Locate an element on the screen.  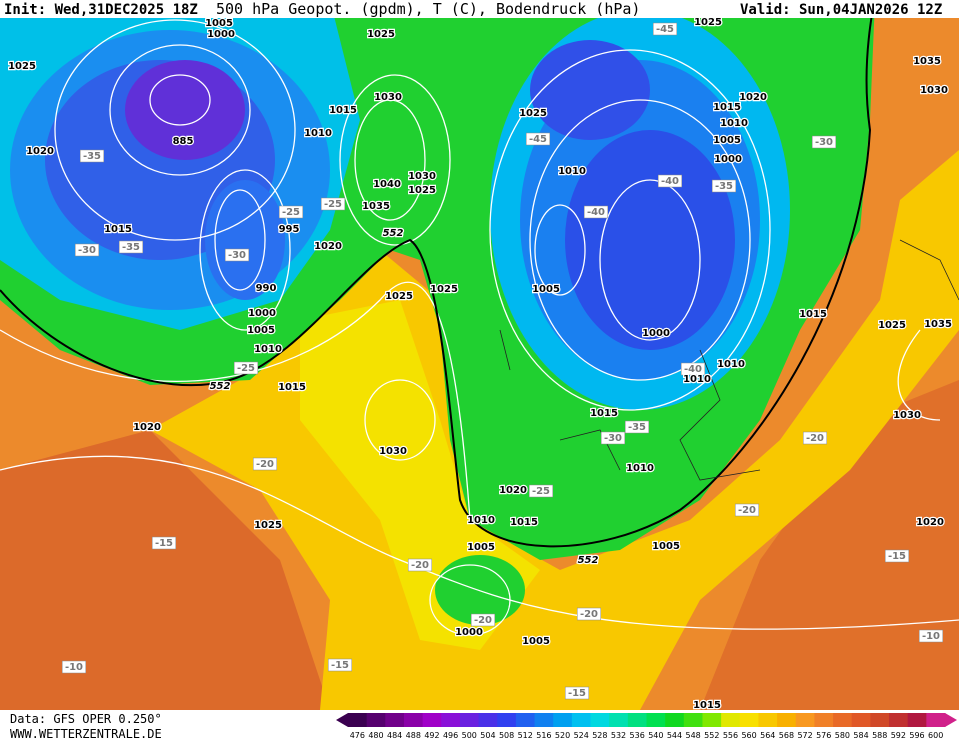
colorbar-label: 556 is located at coordinates (730, 735).